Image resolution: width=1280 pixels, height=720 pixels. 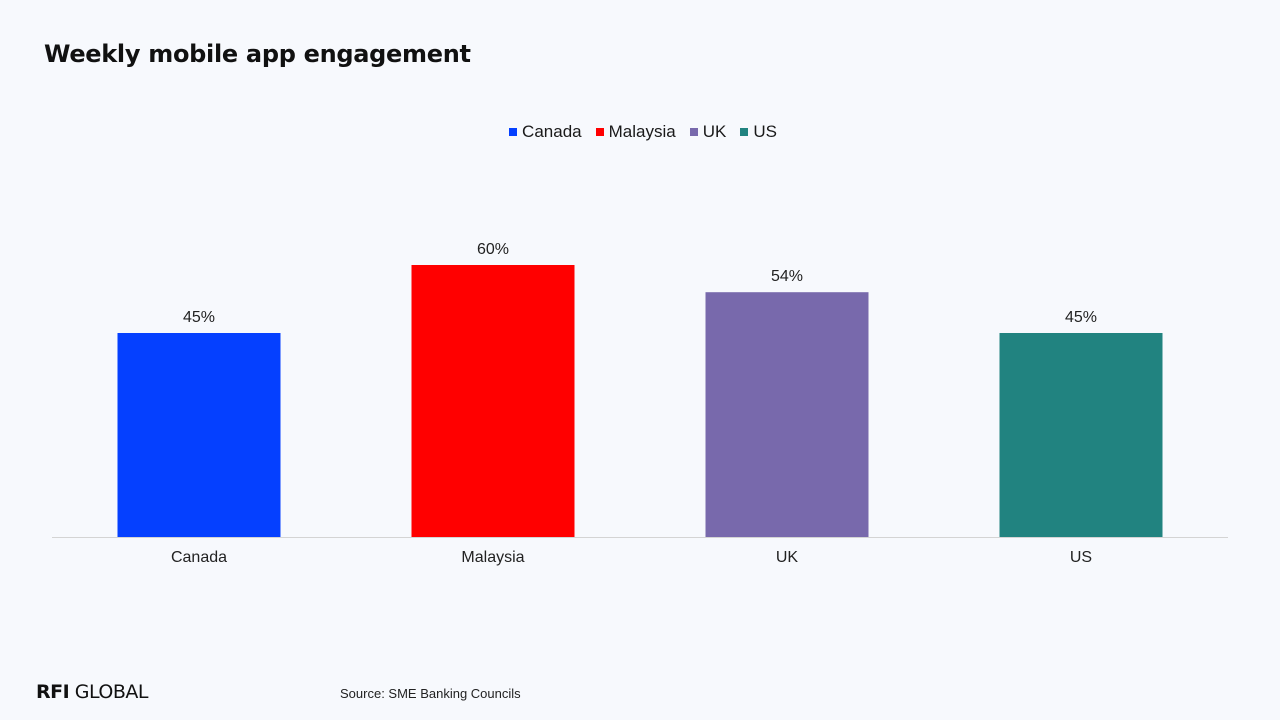 I want to click on legend-item-us: US, so click(x=758, y=132).